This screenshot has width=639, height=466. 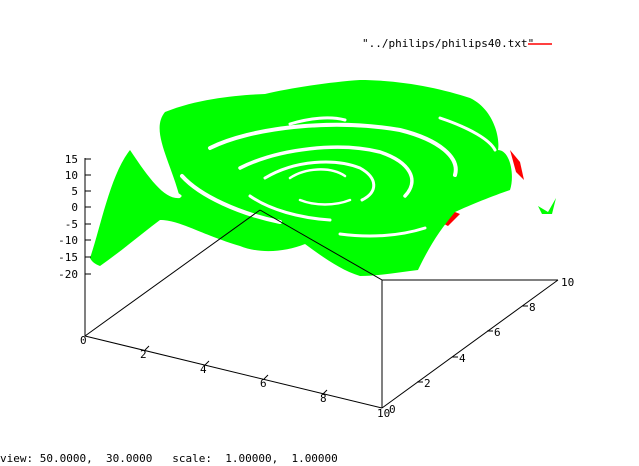 I want to click on scale-values: 1.00000, 1.00000, so click(x=281, y=458).